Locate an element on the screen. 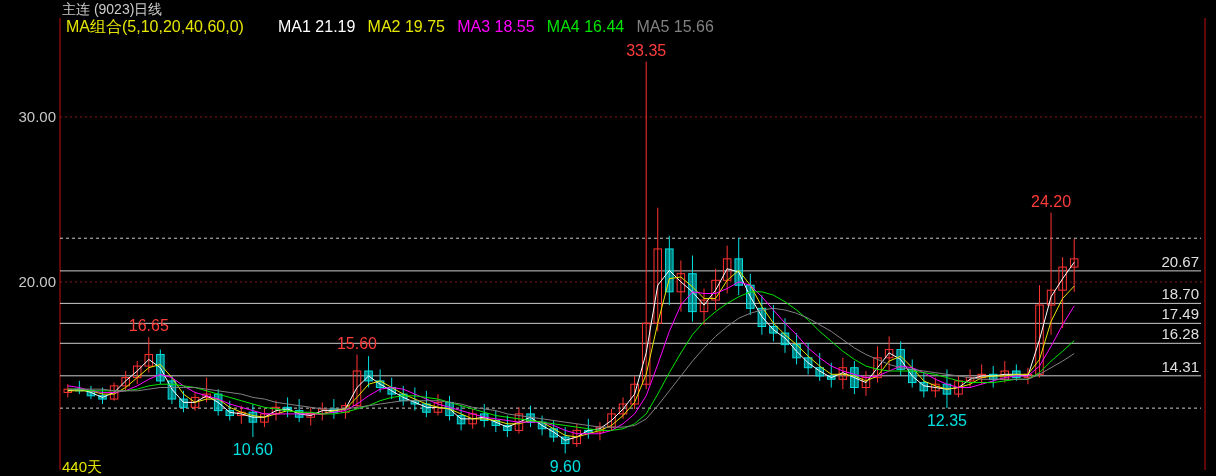  text: MA4 16.44 is located at coordinates (585, 26).